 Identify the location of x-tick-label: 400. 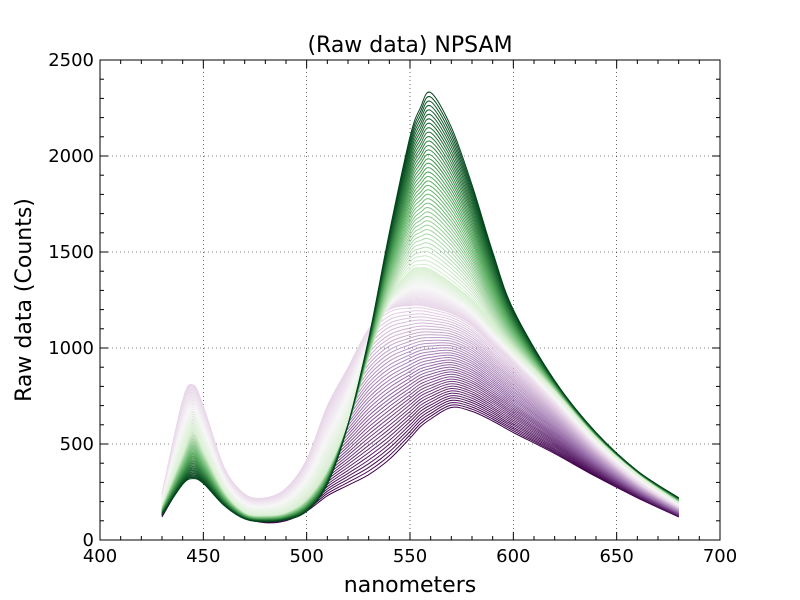
(100, 556).